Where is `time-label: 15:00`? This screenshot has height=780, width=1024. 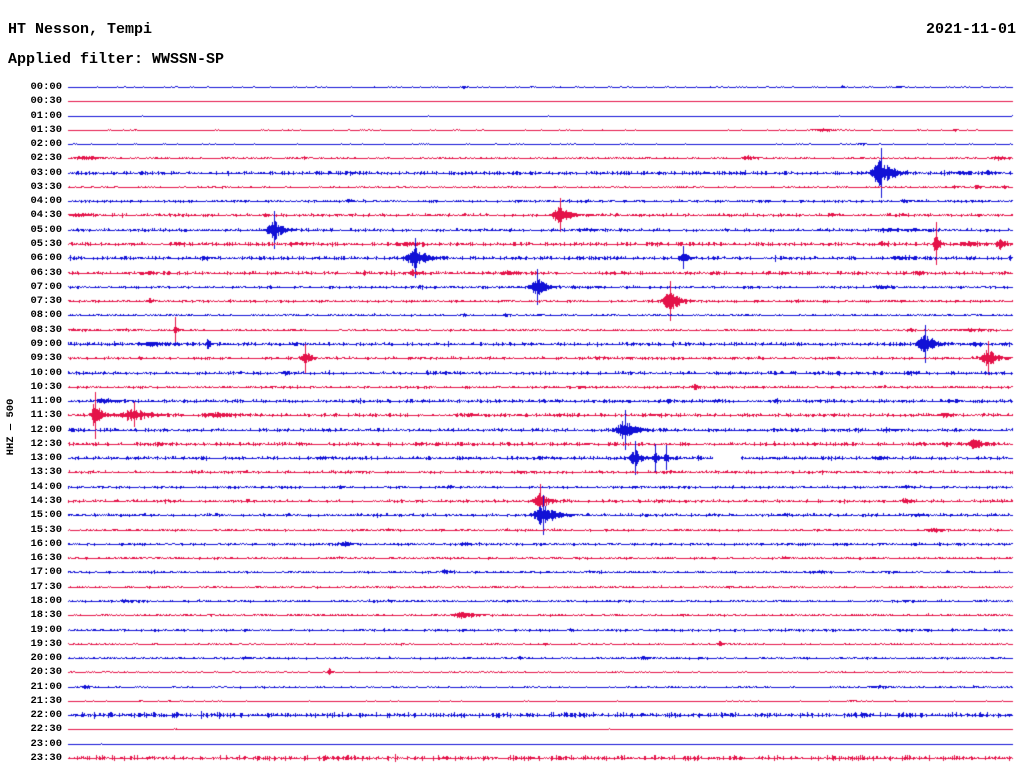
time-label: 15:00 is located at coordinates (46, 515).